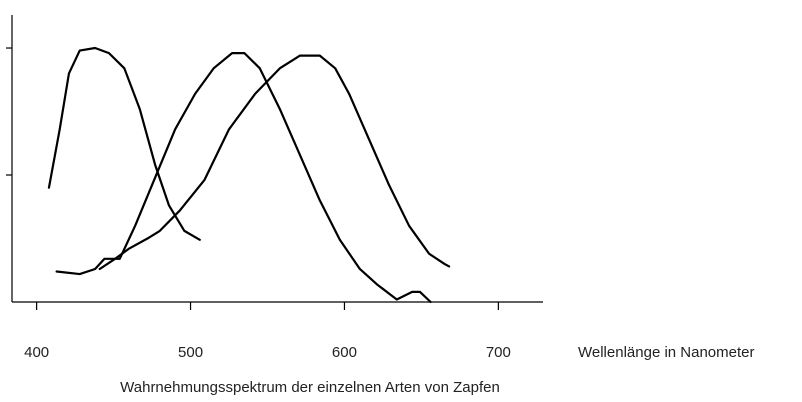 The height and width of the screenshot is (402, 802). What do you see at coordinates (498, 352) in the screenshot?
I see `x-tick-label: 700` at bounding box center [498, 352].